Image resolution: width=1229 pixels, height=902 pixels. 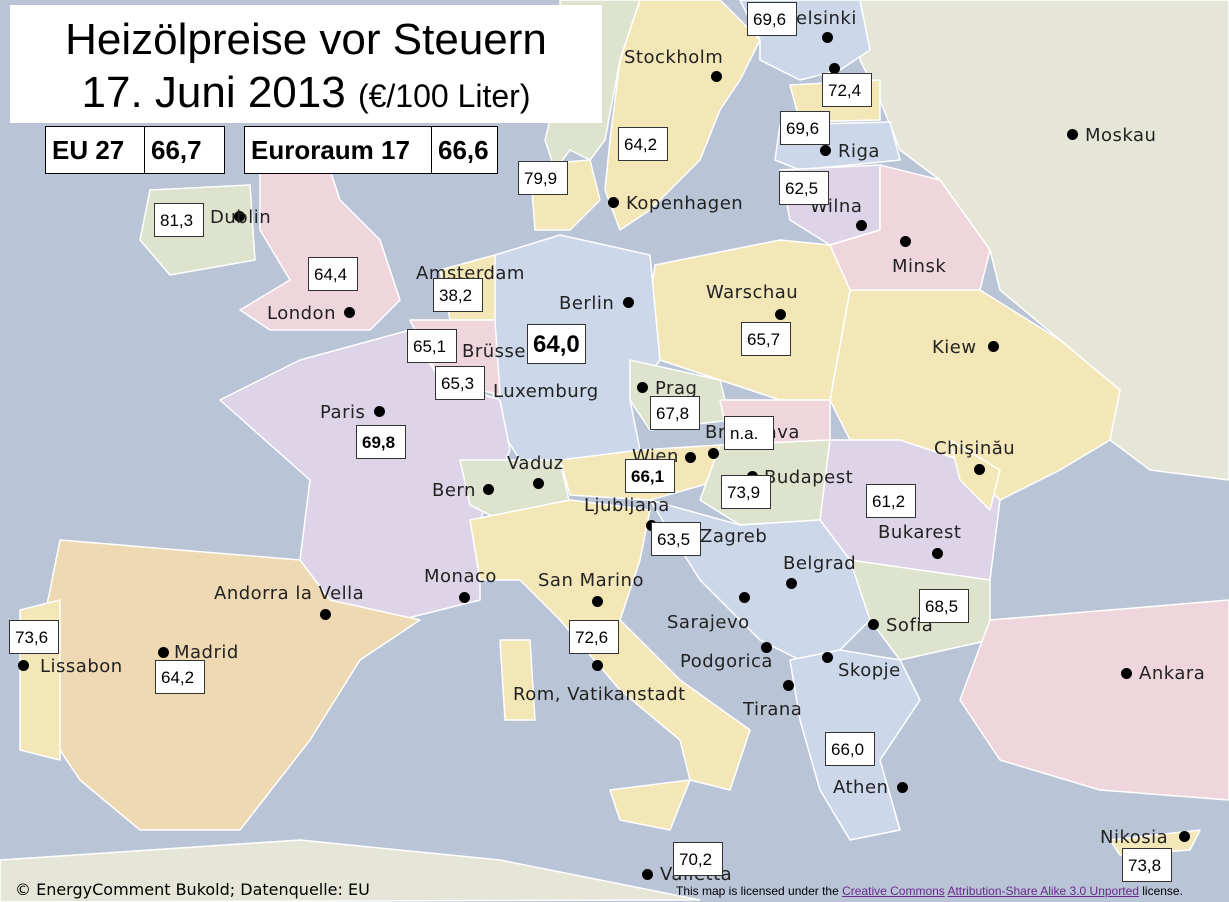 What do you see at coordinates (650, 476) in the screenshot?
I see `price-box-oesterreich: 66,1` at bounding box center [650, 476].